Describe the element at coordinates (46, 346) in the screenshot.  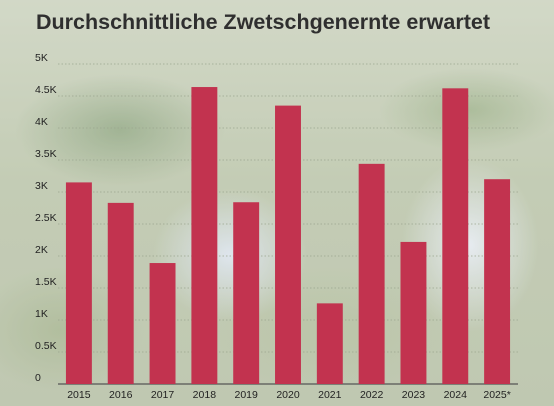
I see `y-tick-label: 0.5K` at that location.